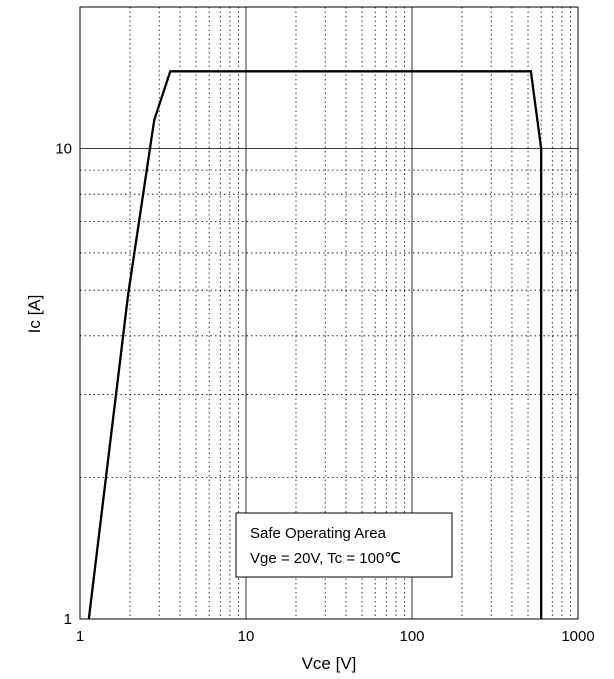 The width and height of the screenshot is (614, 679). Describe the element at coordinates (577, 636) in the screenshot. I see `x-tick-label: 1000` at that location.